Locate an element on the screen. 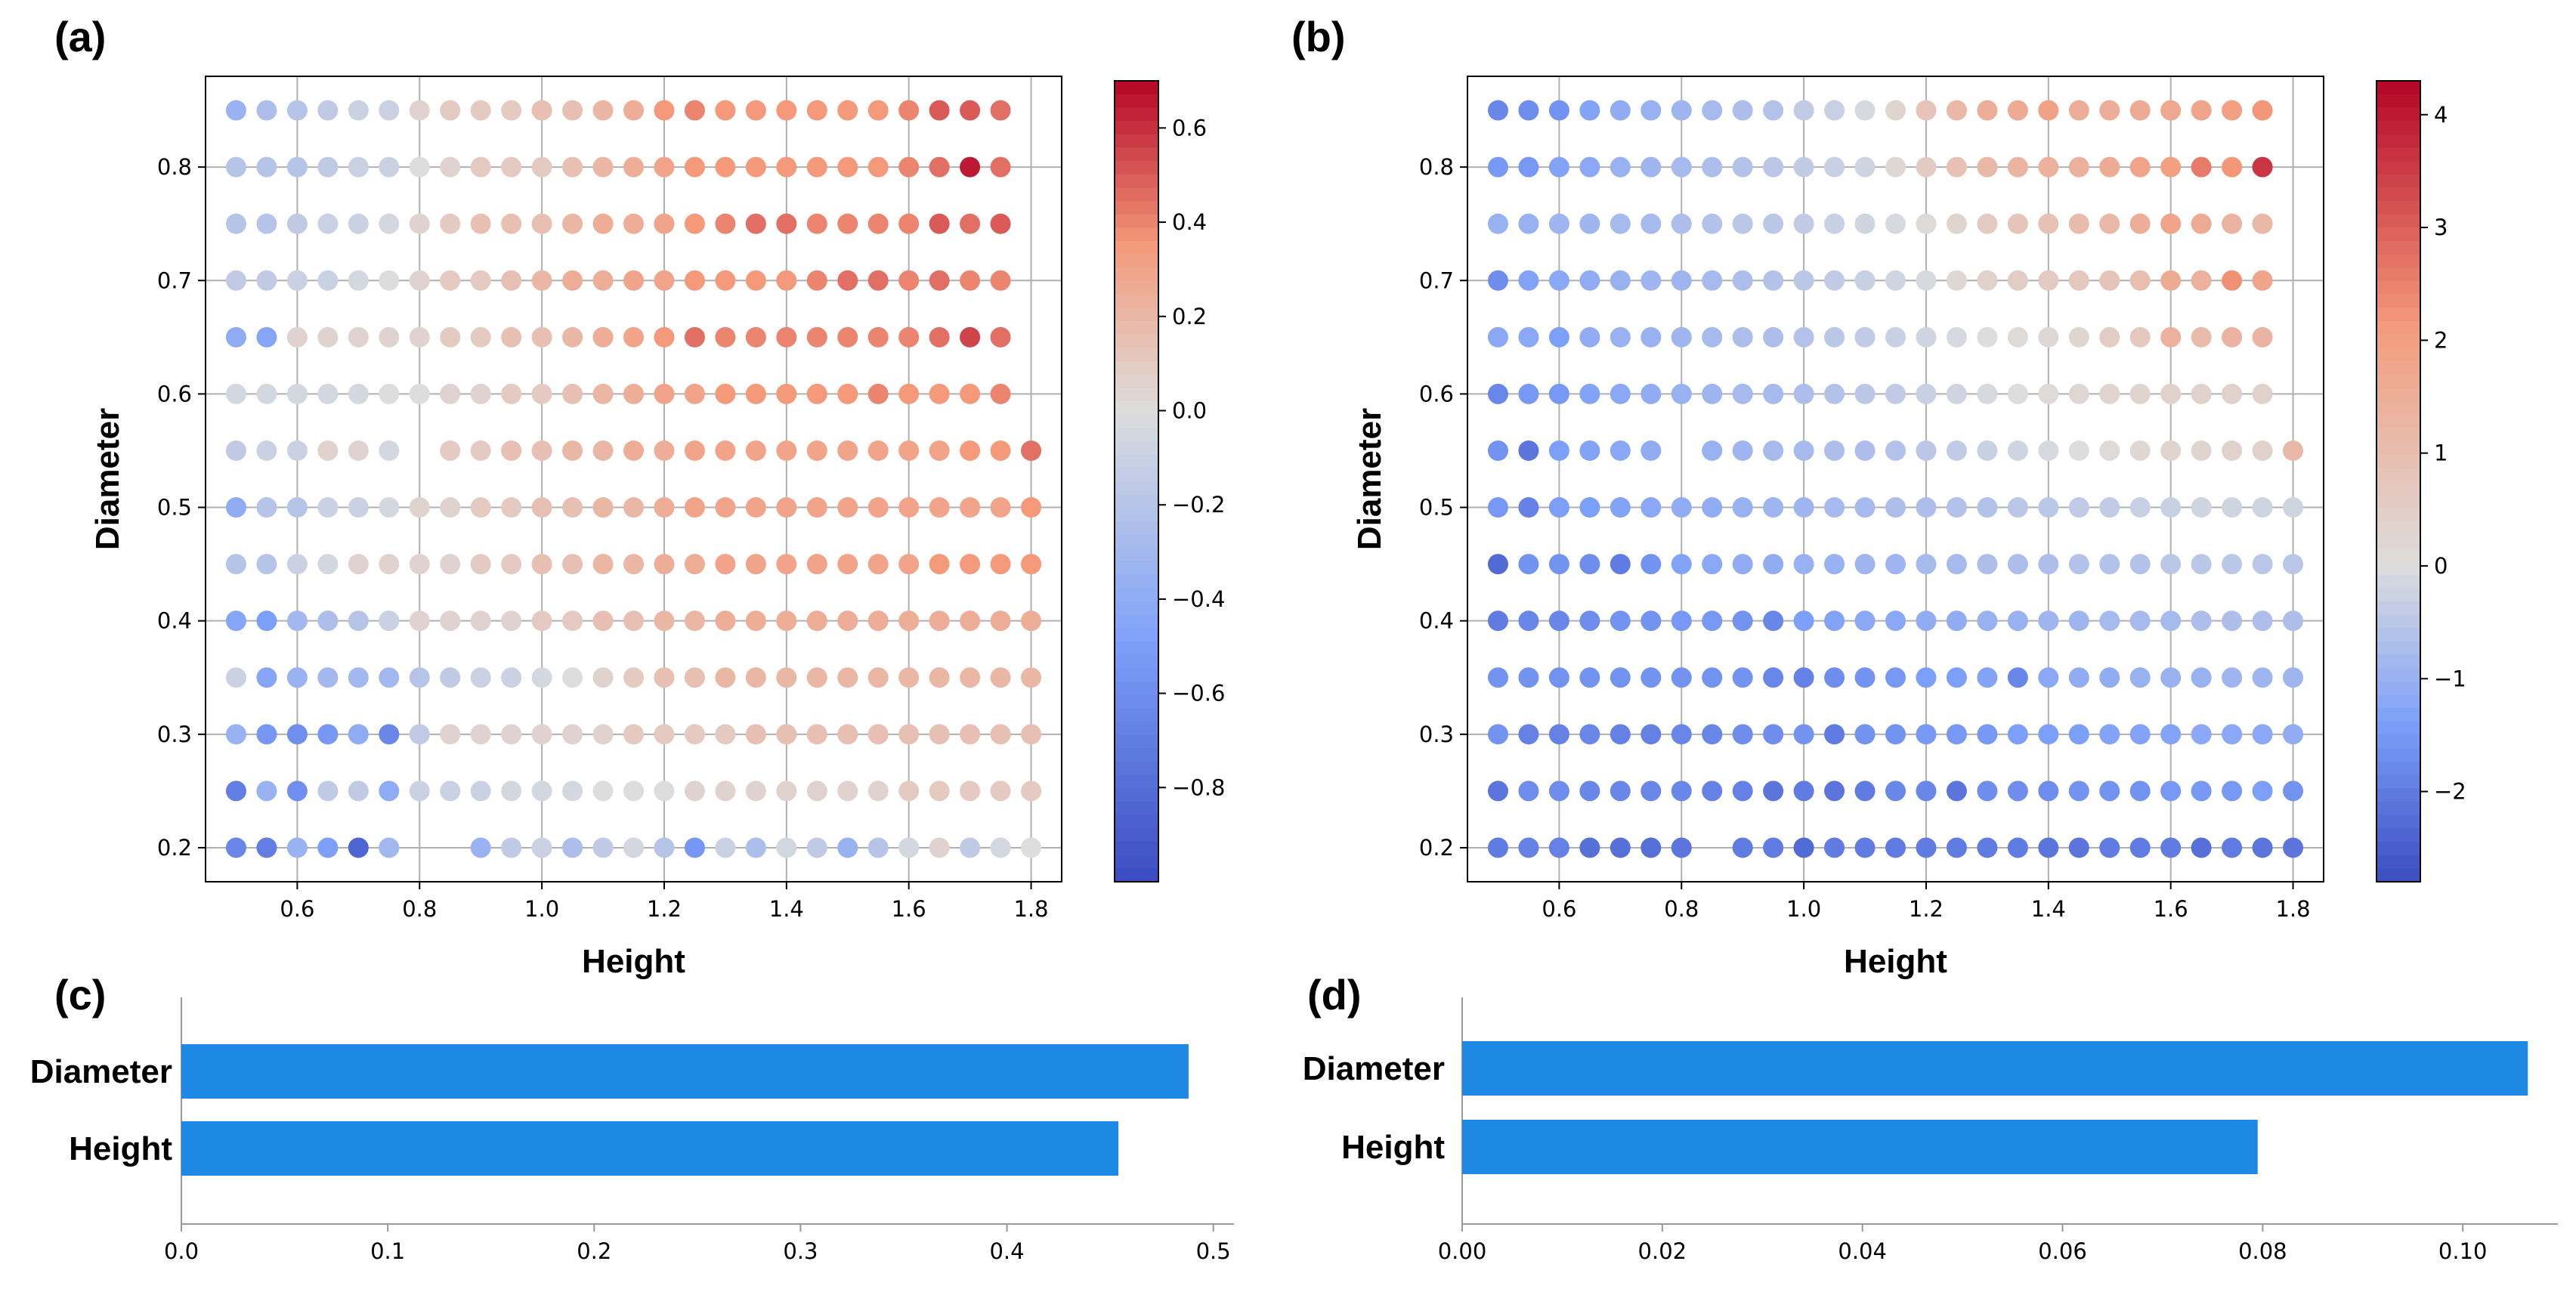 This screenshot has width=2576, height=1289. bar-x-tick-label: 0.4 is located at coordinates (1007, 1251).